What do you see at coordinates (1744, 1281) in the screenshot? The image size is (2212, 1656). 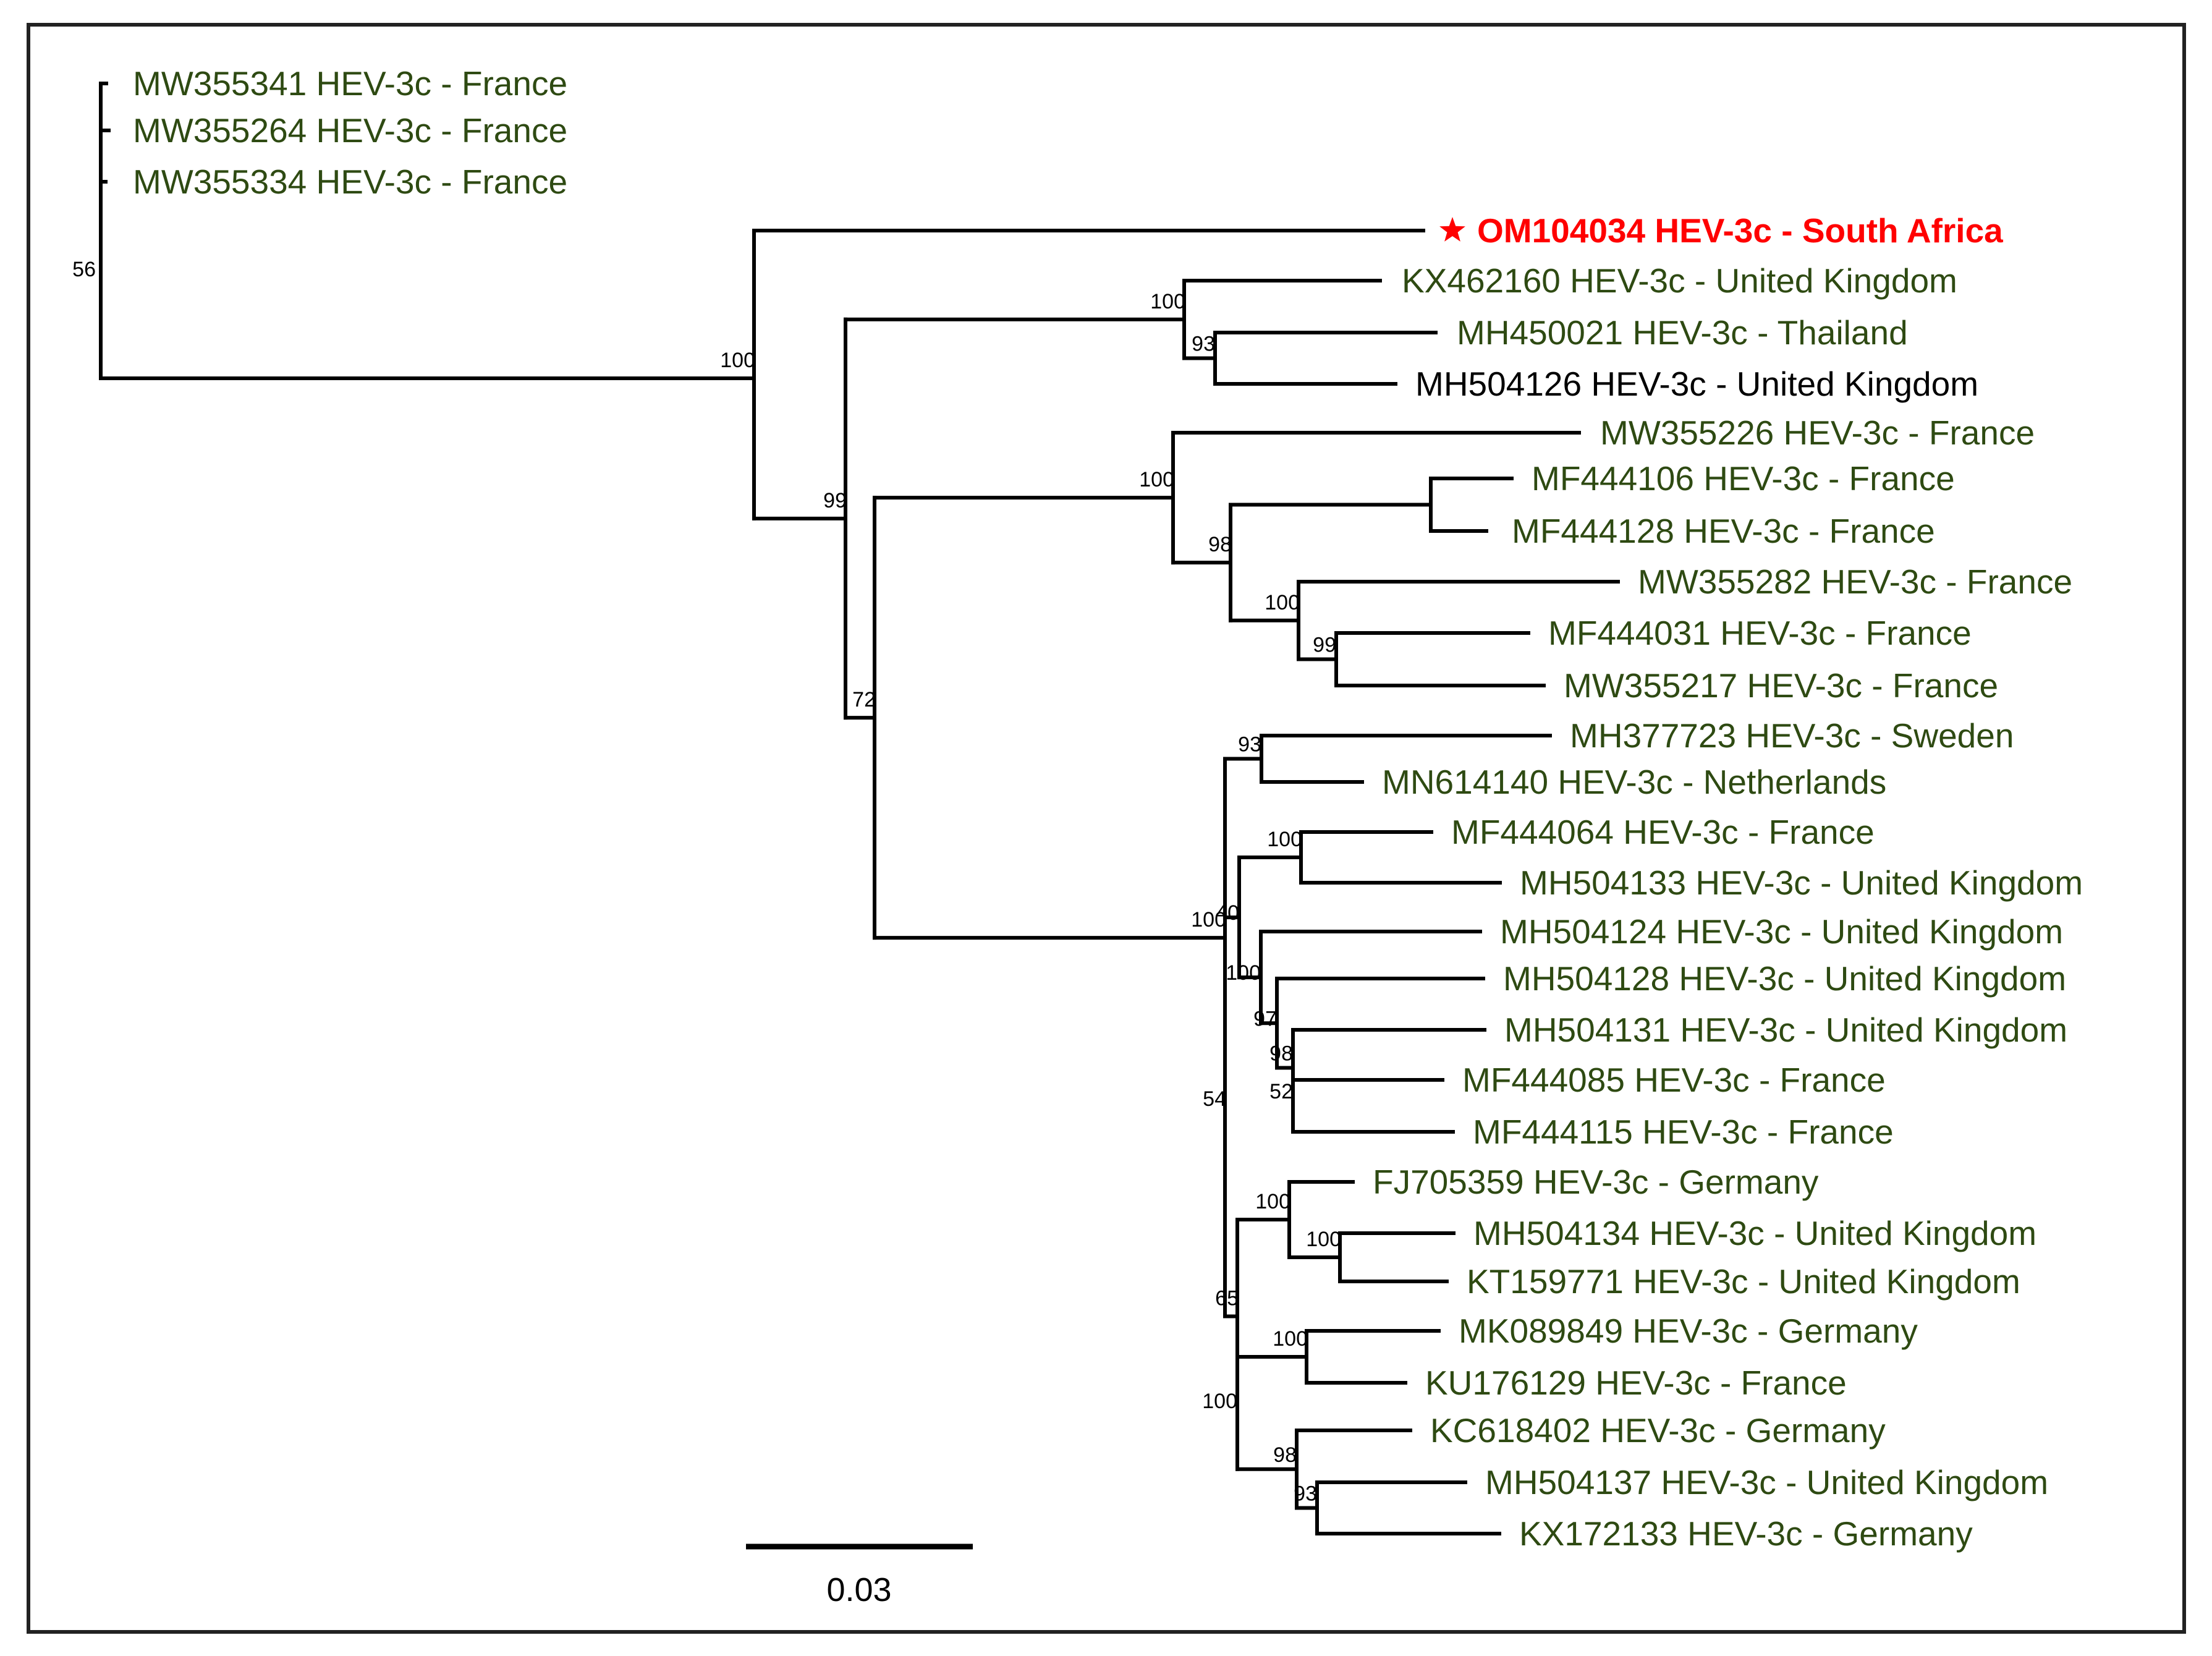 I see `taxon-label: KT159771 HEV-3c - United Kingdom` at bounding box center [1744, 1281].